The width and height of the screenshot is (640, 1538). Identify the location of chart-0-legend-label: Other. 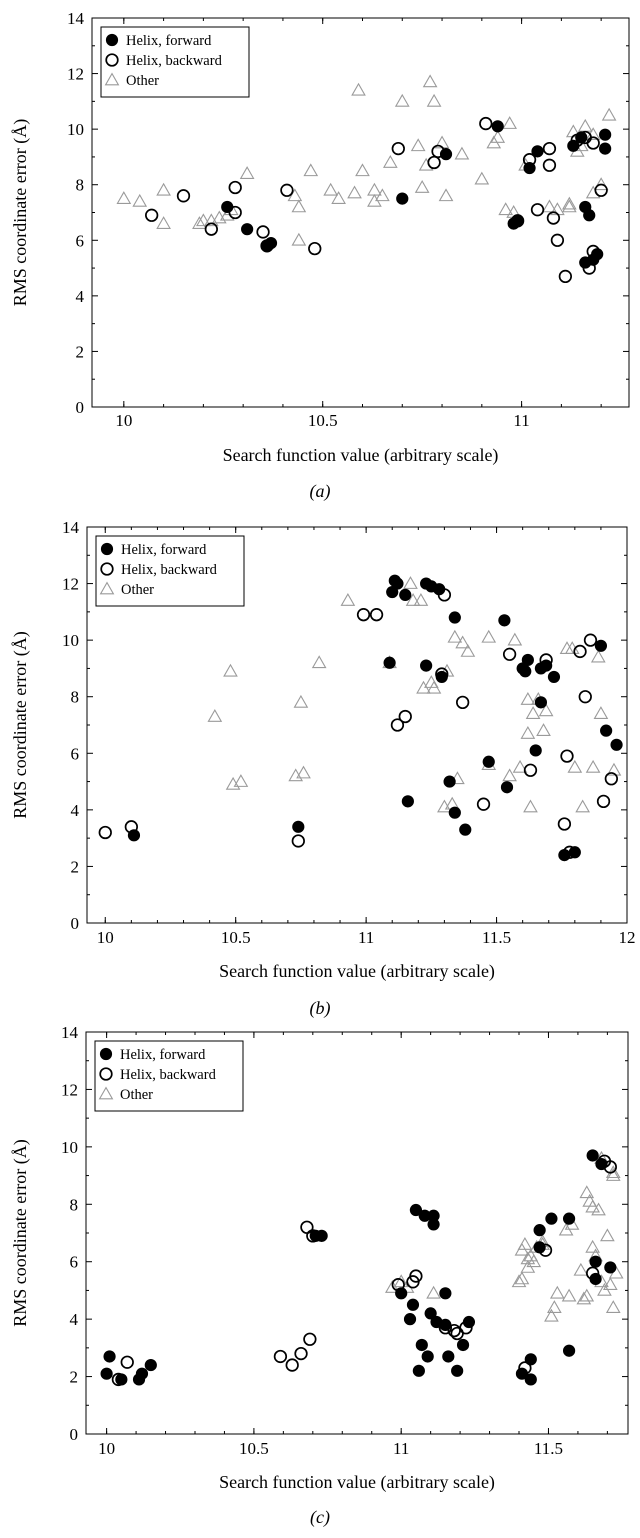
(142, 81).